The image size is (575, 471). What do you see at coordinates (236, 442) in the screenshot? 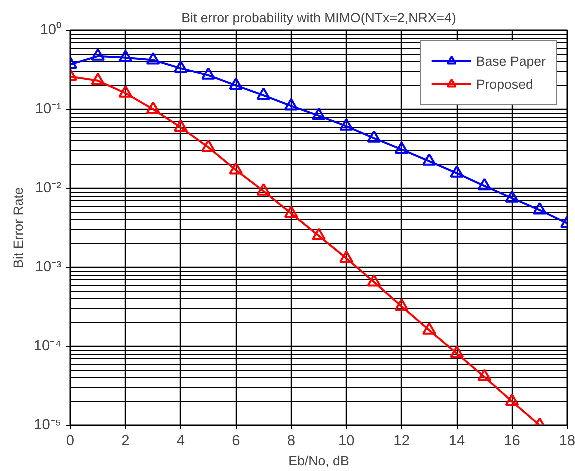
I see `x-tick-label: 6` at bounding box center [236, 442].